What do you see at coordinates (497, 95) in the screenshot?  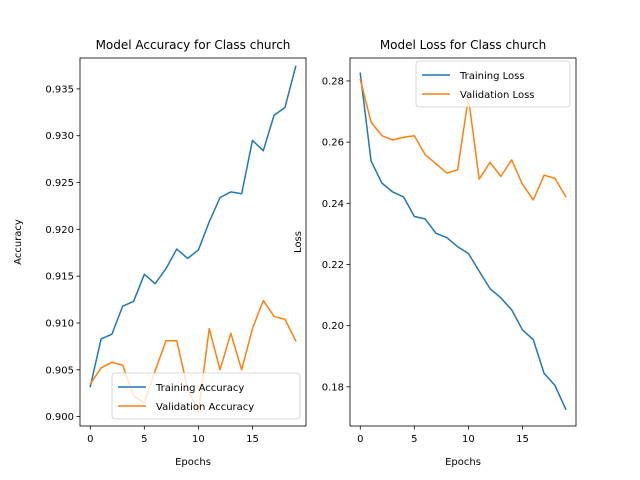 I see `legend-label-2: Validation Loss` at bounding box center [497, 95].